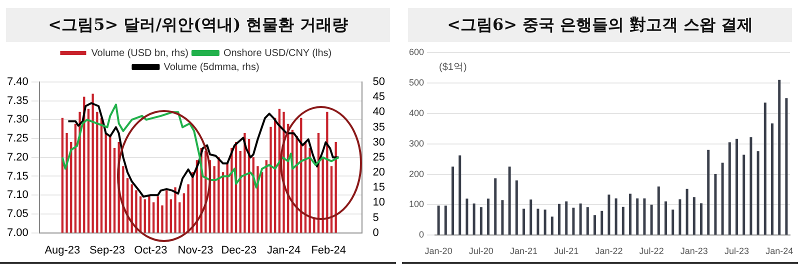 This screenshot has height=264, width=800. I want to click on y-tick-label: 7.10, so click(17, 195).